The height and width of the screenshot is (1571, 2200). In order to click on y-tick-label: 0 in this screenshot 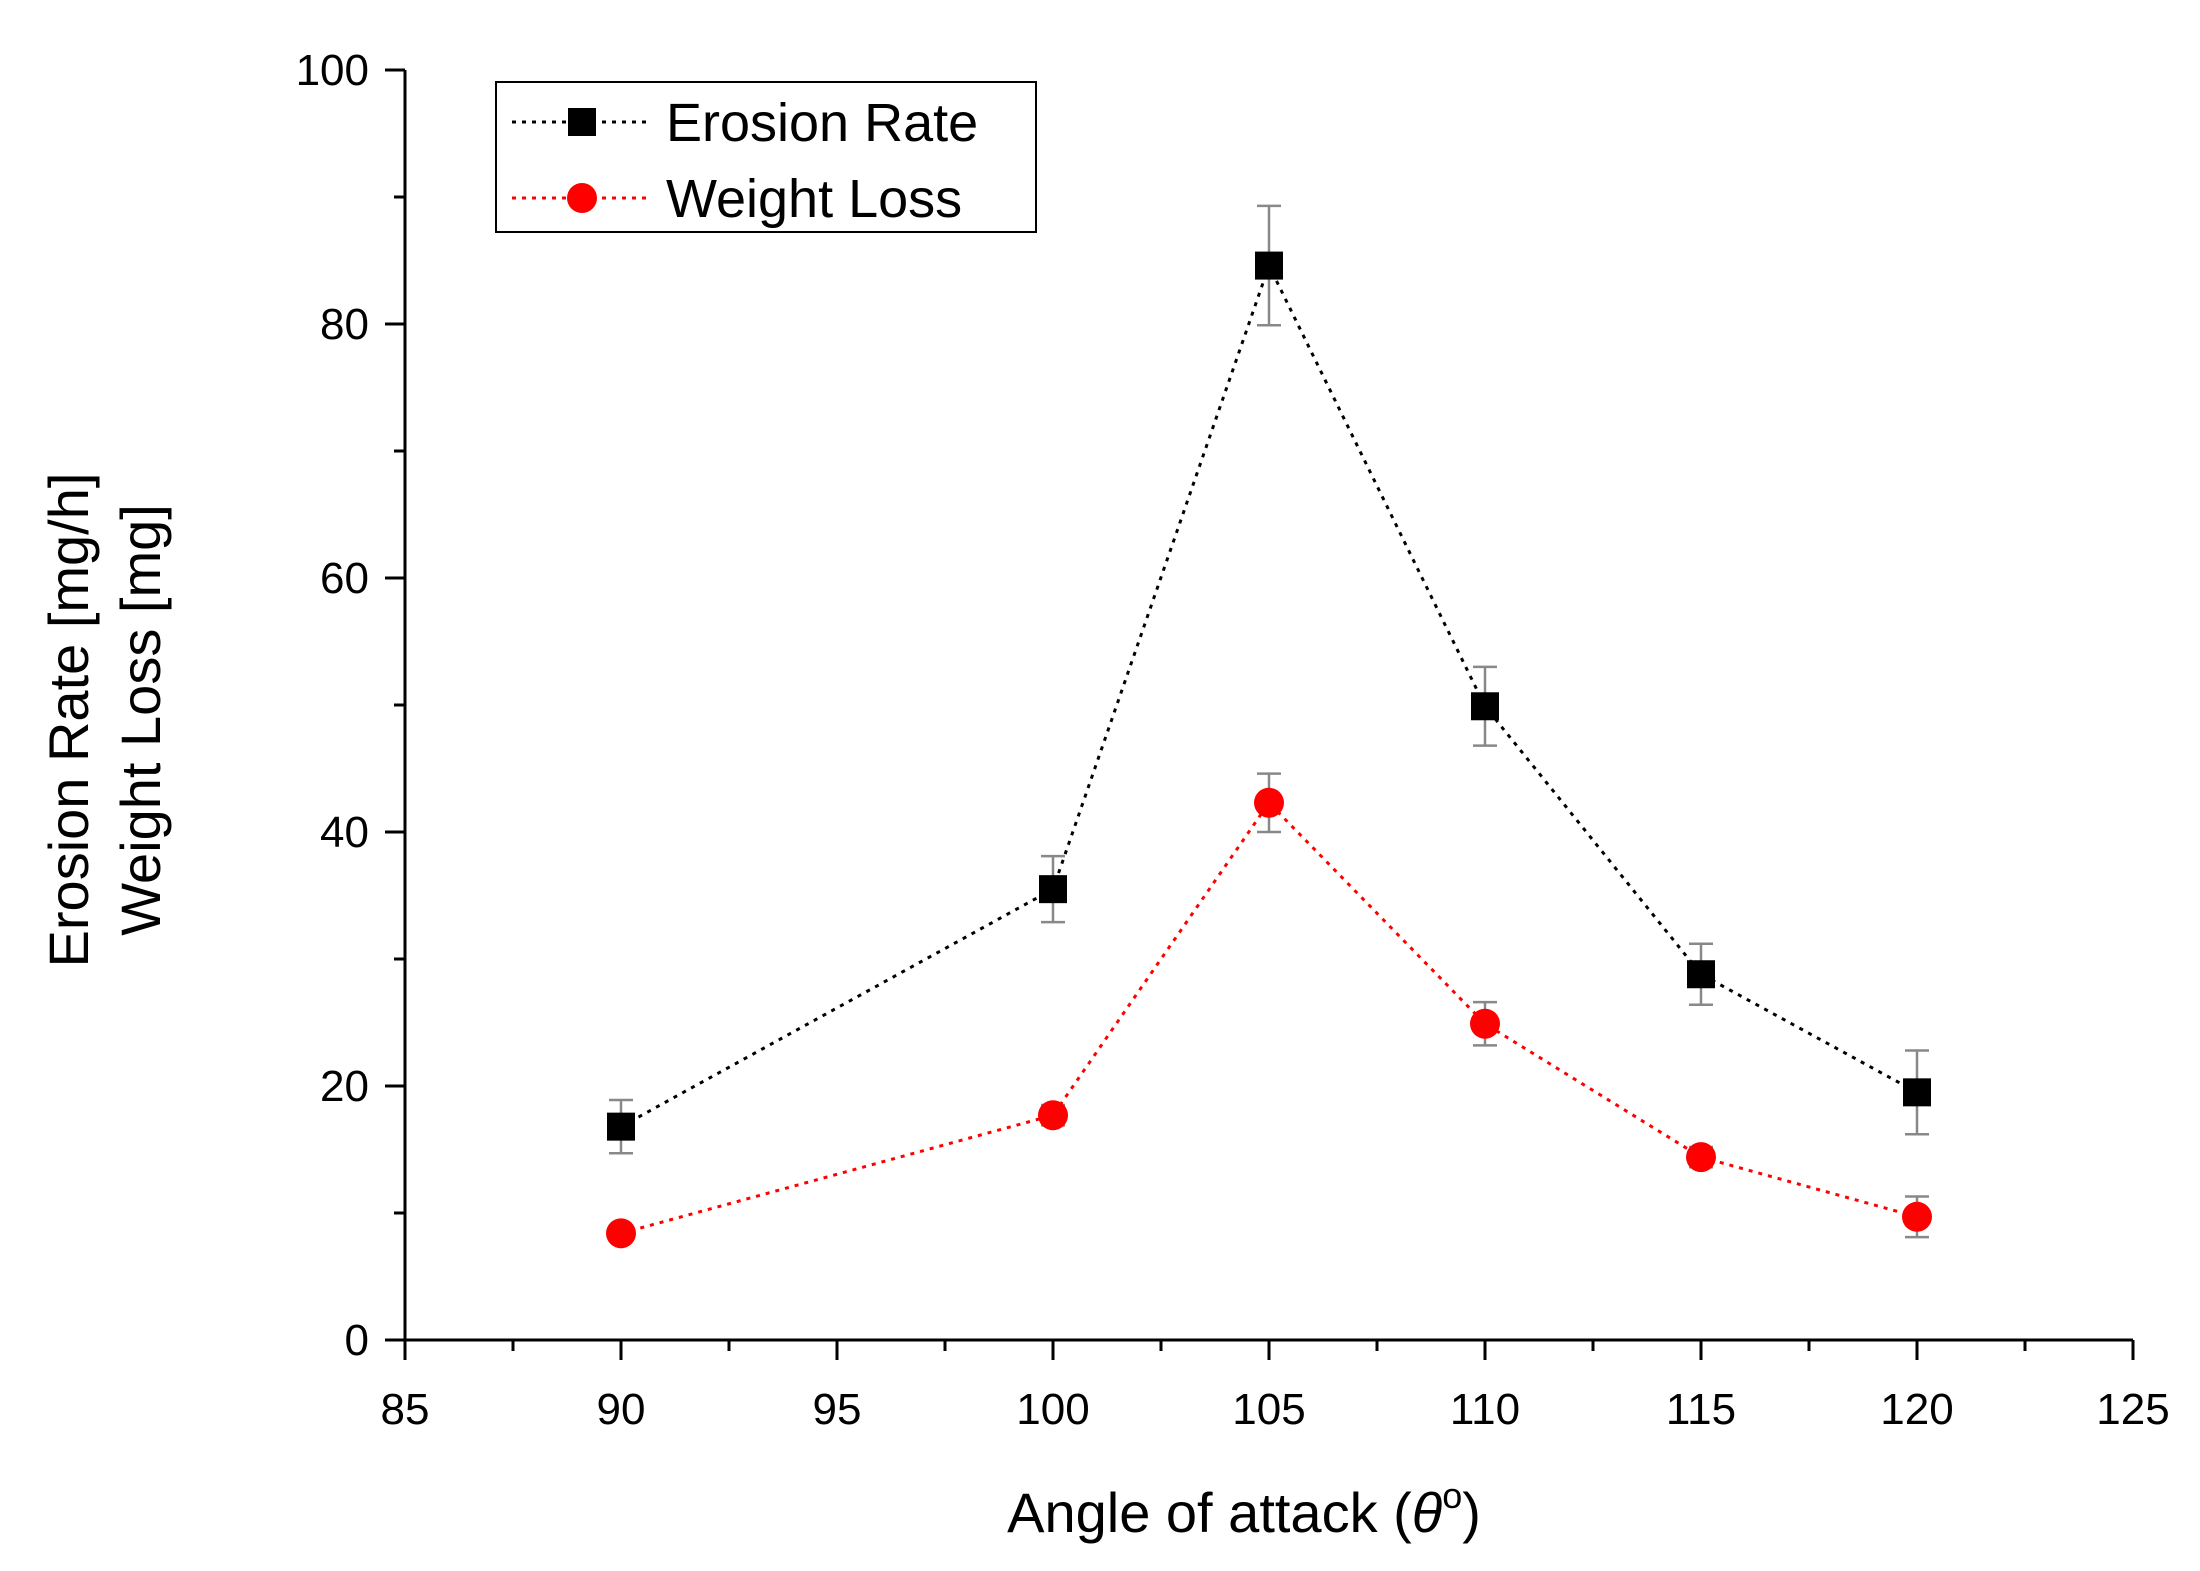, I will do `click(357, 1340)`.